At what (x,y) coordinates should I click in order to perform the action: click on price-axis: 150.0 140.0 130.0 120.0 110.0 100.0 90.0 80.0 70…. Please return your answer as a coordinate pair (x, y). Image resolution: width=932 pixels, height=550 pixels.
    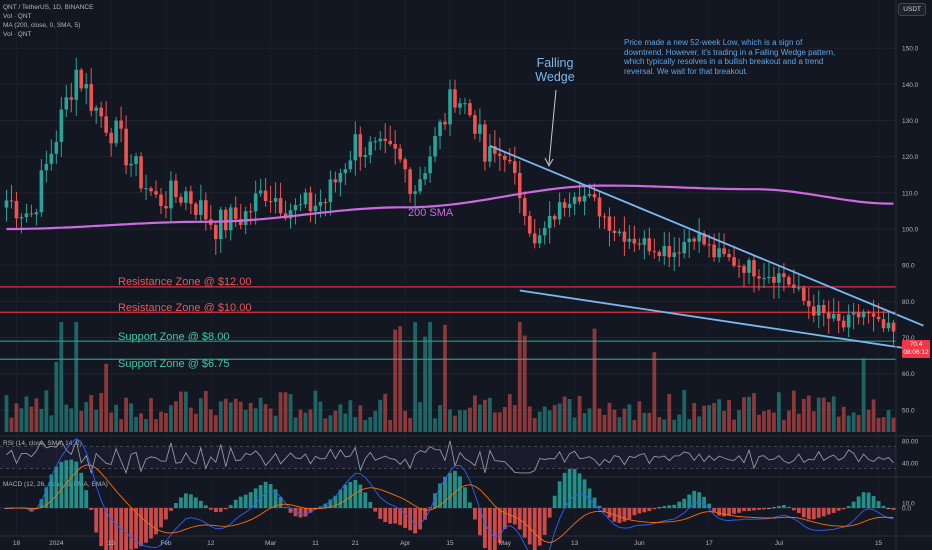
    Looking at the image, I should click on (910, 279).